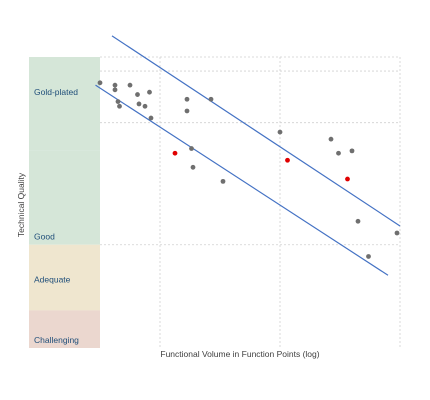  Describe the element at coordinates (44, 237) in the screenshot. I see `band-label-good: Good` at that location.